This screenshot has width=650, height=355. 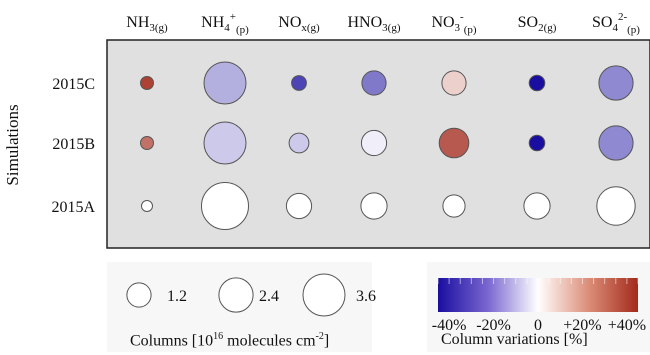 I want to click on column-header: NH4+(p), so click(x=225, y=23).